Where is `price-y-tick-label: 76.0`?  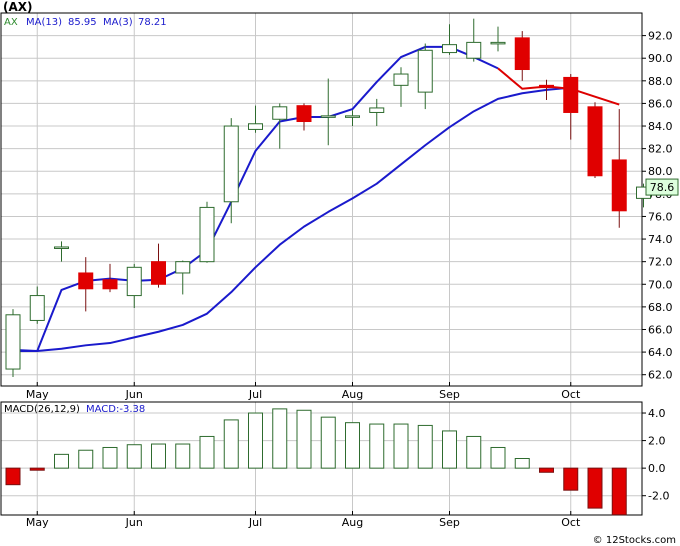
price-y-tick-label: 76.0 is located at coordinates (660, 216).